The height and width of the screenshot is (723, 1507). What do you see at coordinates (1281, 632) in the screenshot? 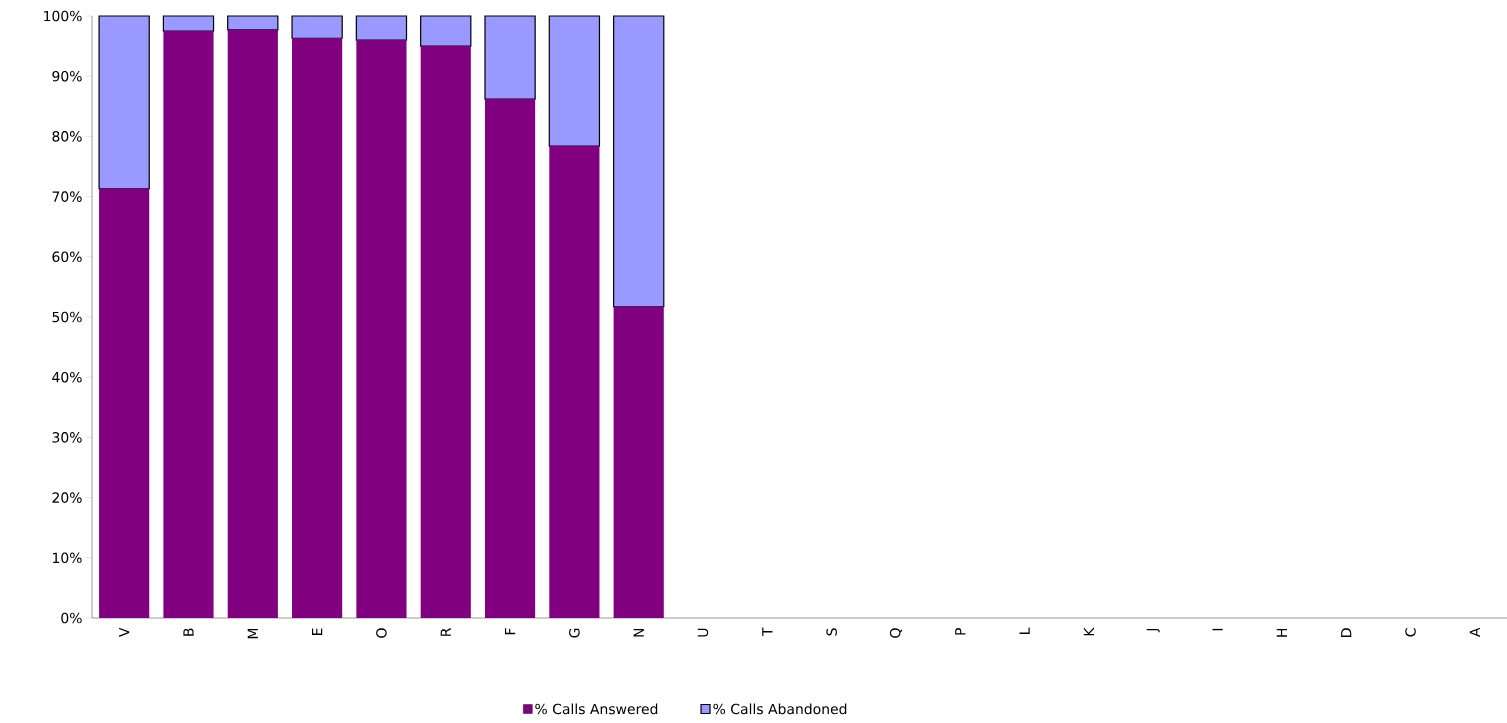
I see `x-tick-label: H` at bounding box center [1281, 632].